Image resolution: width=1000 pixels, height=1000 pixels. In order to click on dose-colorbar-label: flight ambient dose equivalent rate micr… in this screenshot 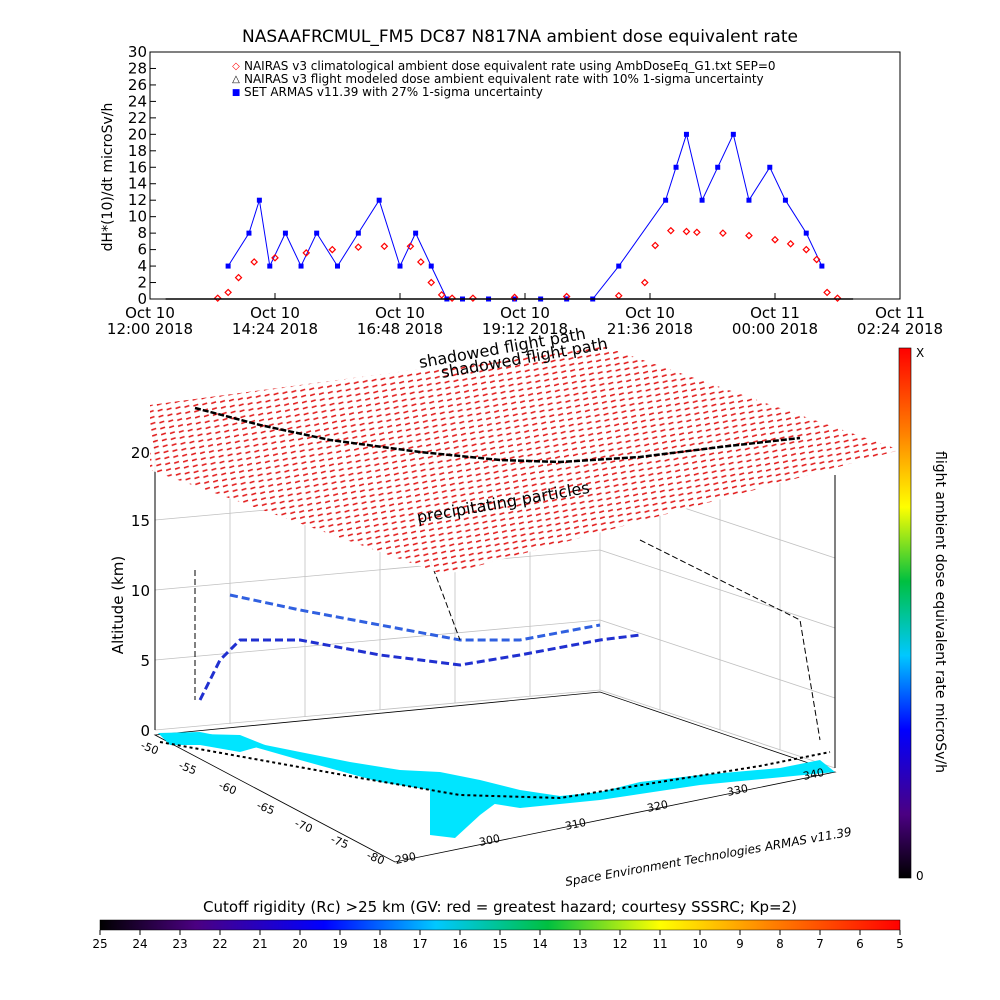, I will do `click(940, 612)`.